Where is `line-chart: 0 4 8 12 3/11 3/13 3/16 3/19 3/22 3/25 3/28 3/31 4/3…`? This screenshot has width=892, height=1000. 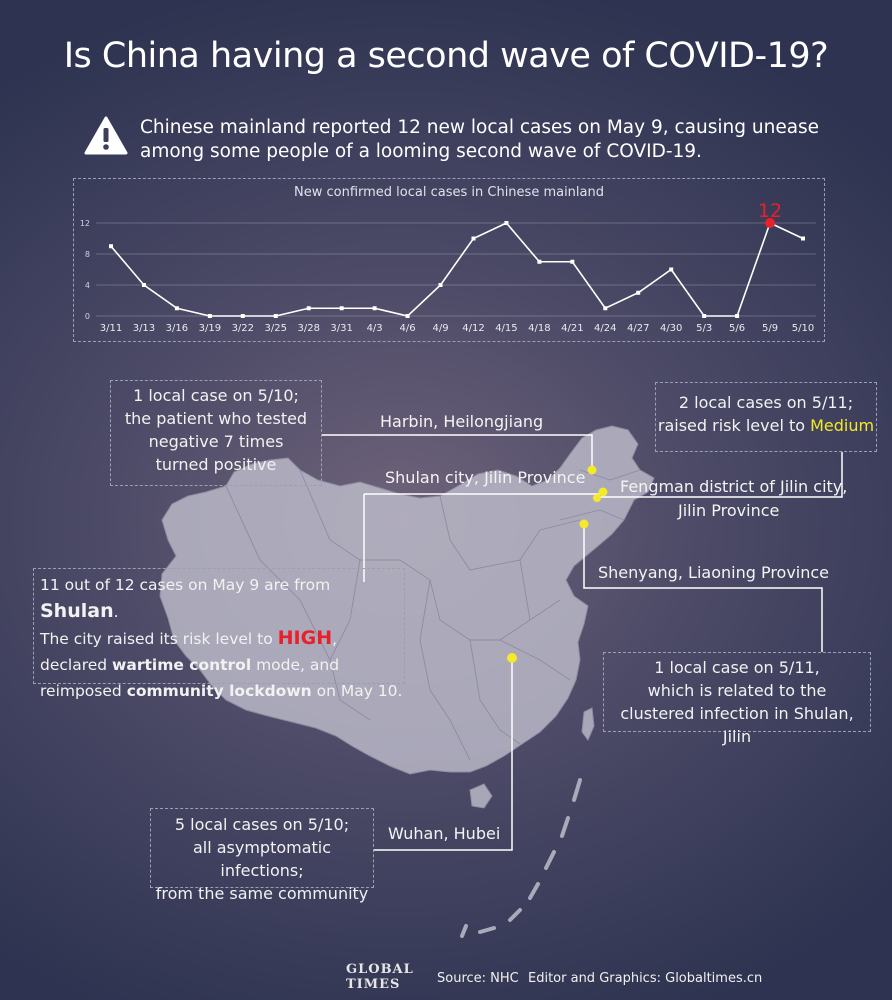
line-chart: 0 4 8 12 3/11 3/13 3/16 3/19 3/22 3/25 3/28 3/31 4/3… is located at coordinates (448, 267).